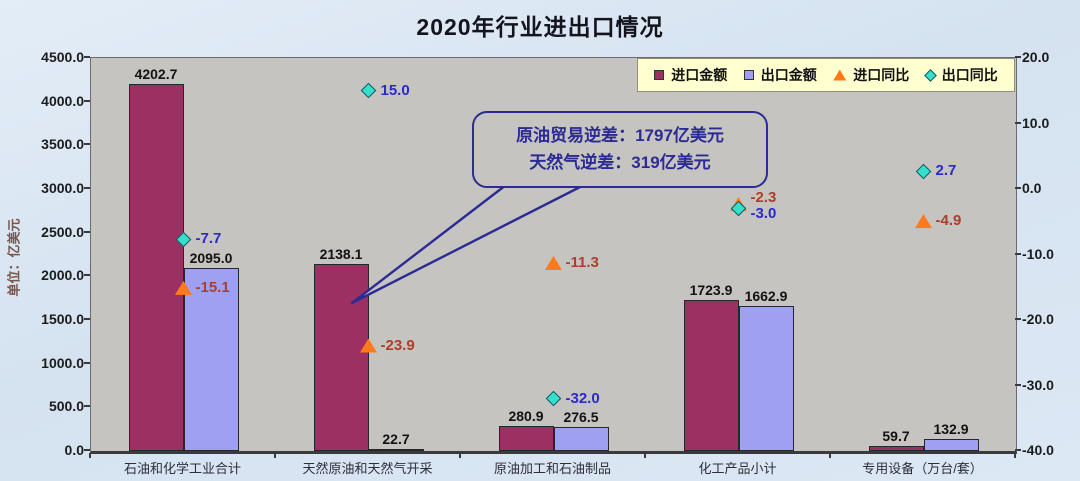 The width and height of the screenshot is (1080, 481). I want to click on bar-value-label-import-amount: 280.9, so click(526, 416).